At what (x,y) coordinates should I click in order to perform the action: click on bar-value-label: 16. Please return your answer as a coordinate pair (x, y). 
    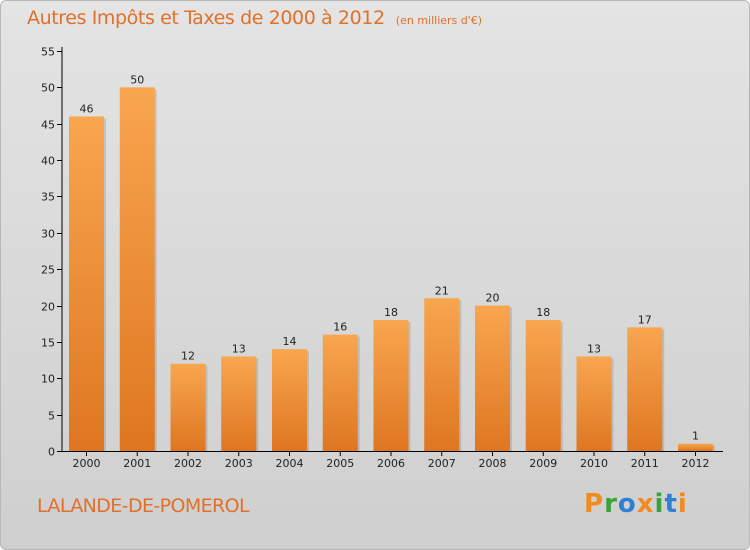
    Looking at the image, I should click on (340, 327).